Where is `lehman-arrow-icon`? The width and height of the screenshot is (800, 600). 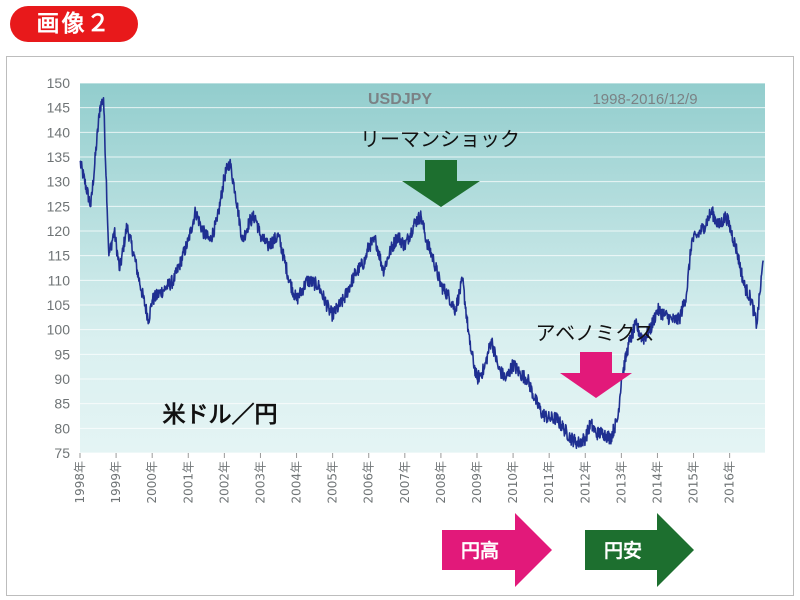 lehman-arrow-icon is located at coordinates (441, 183).